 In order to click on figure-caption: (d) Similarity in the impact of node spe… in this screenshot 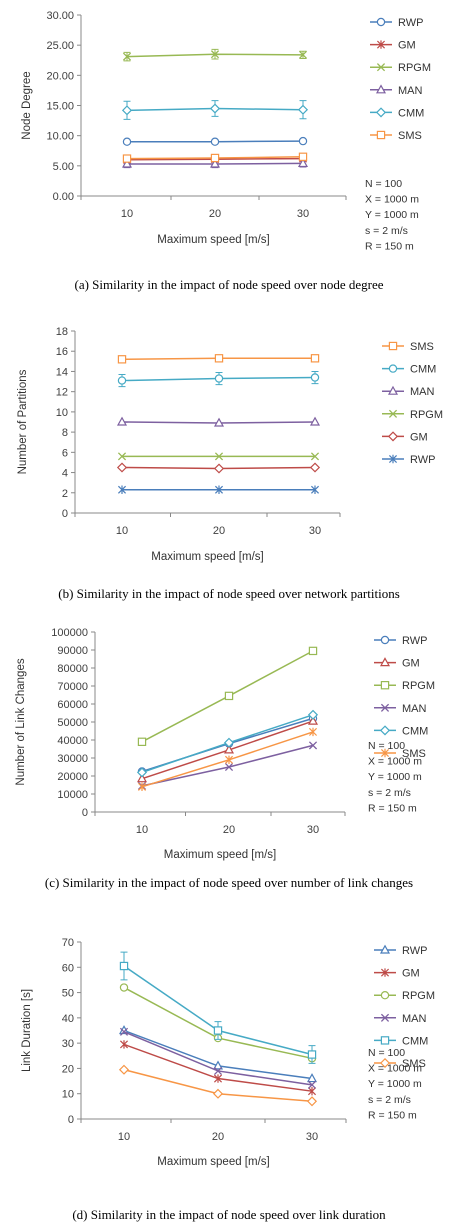, I will do `click(229, 1214)`.